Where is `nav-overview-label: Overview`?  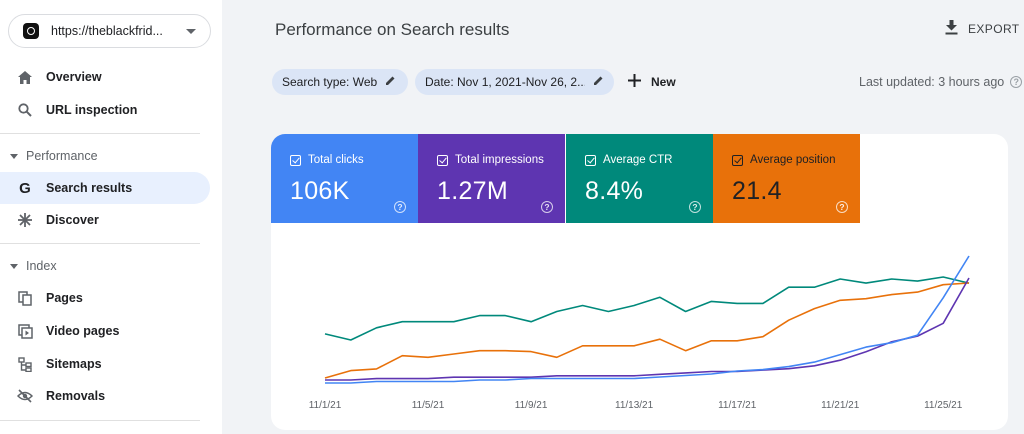
nav-overview-label: Overview is located at coordinates (74, 77).